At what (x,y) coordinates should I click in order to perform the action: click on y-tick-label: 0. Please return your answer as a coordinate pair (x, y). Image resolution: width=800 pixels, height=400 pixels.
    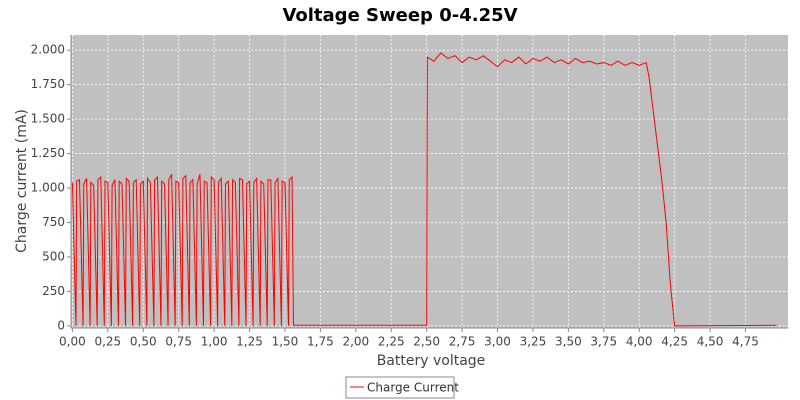
    Looking at the image, I should click on (61, 325).